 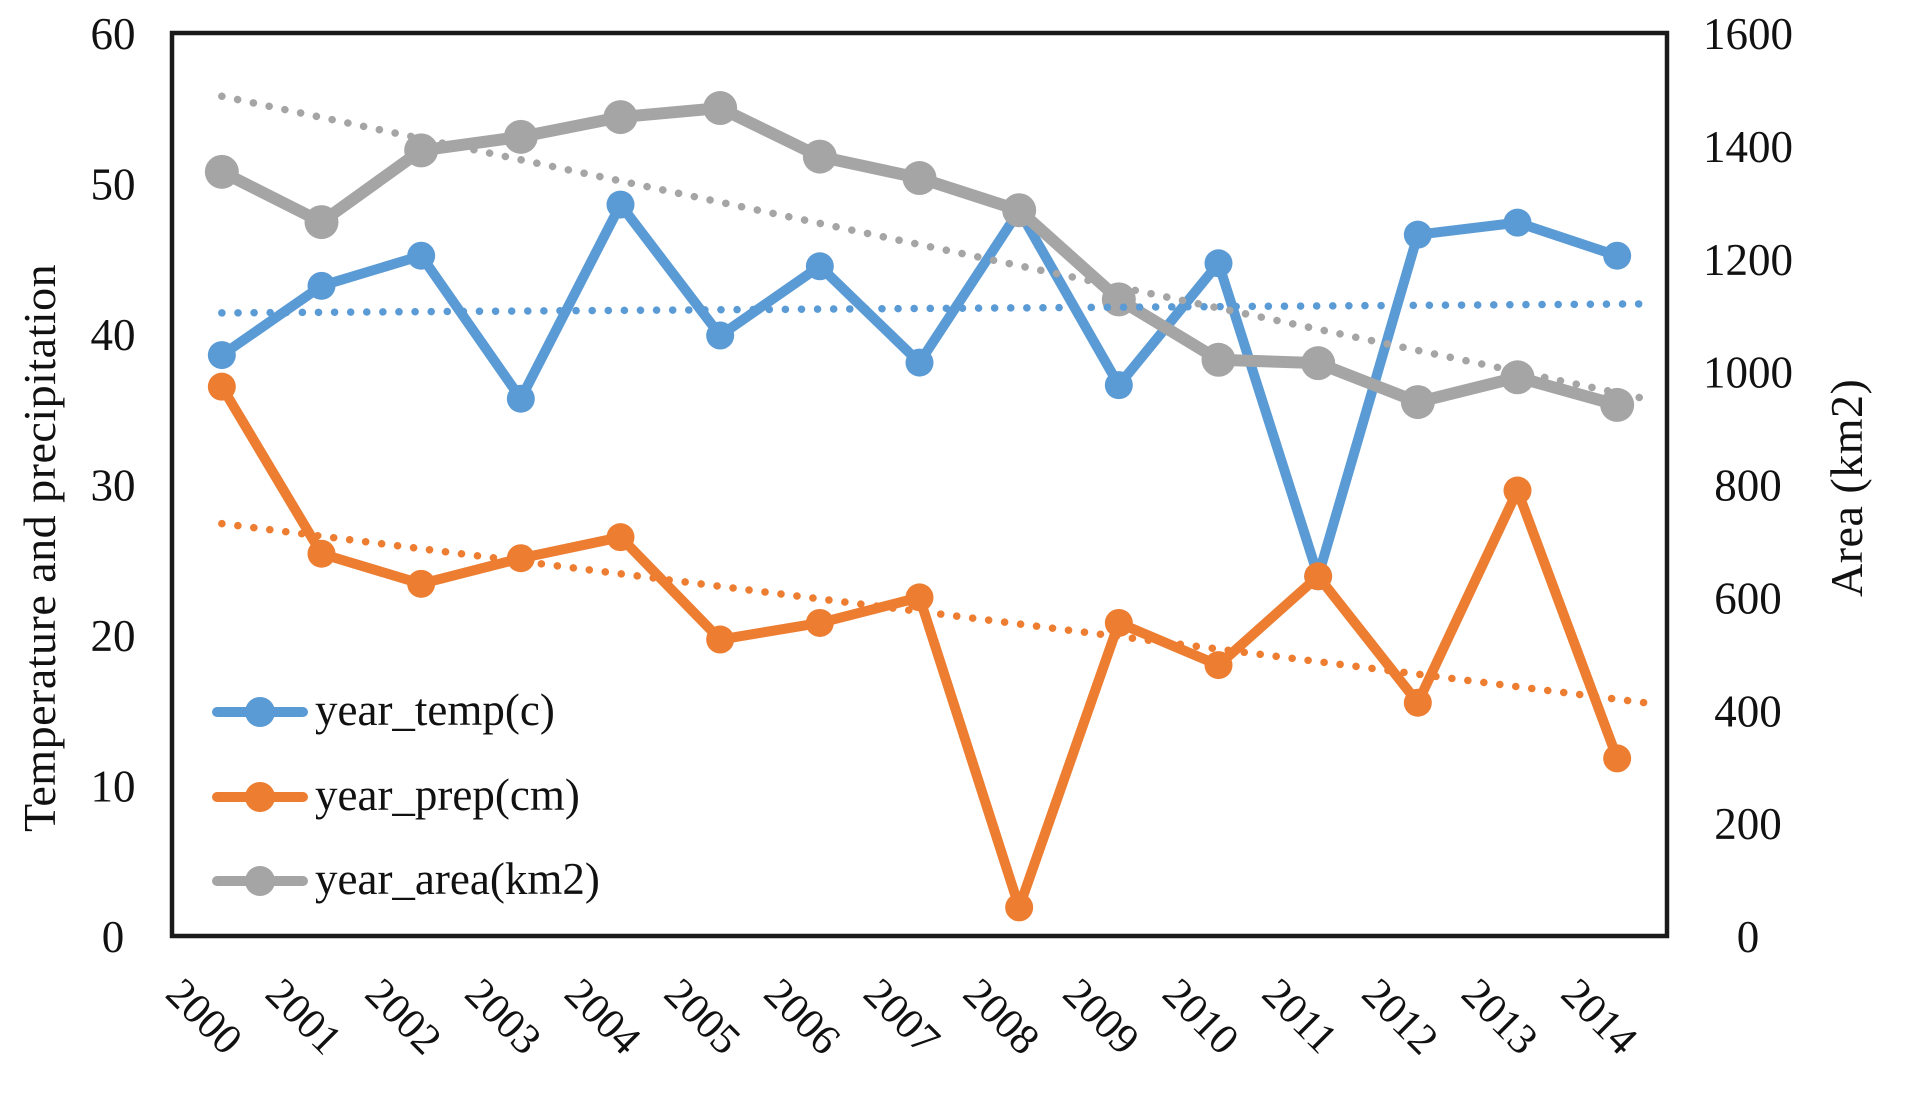 What do you see at coordinates (1599, 1017) in the screenshot?
I see `x-axis-tick-label: 2014` at bounding box center [1599, 1017].